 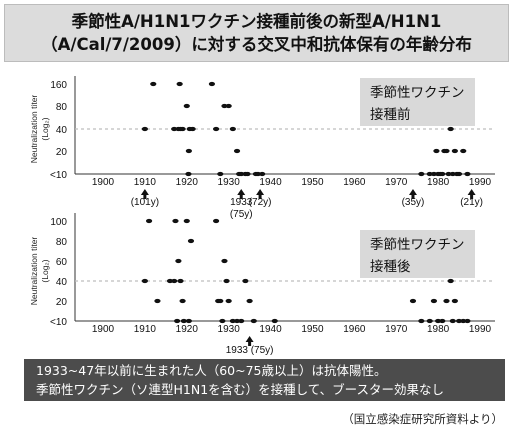 I want to click on y-tick-label: 160, so click(x=58, y=85).